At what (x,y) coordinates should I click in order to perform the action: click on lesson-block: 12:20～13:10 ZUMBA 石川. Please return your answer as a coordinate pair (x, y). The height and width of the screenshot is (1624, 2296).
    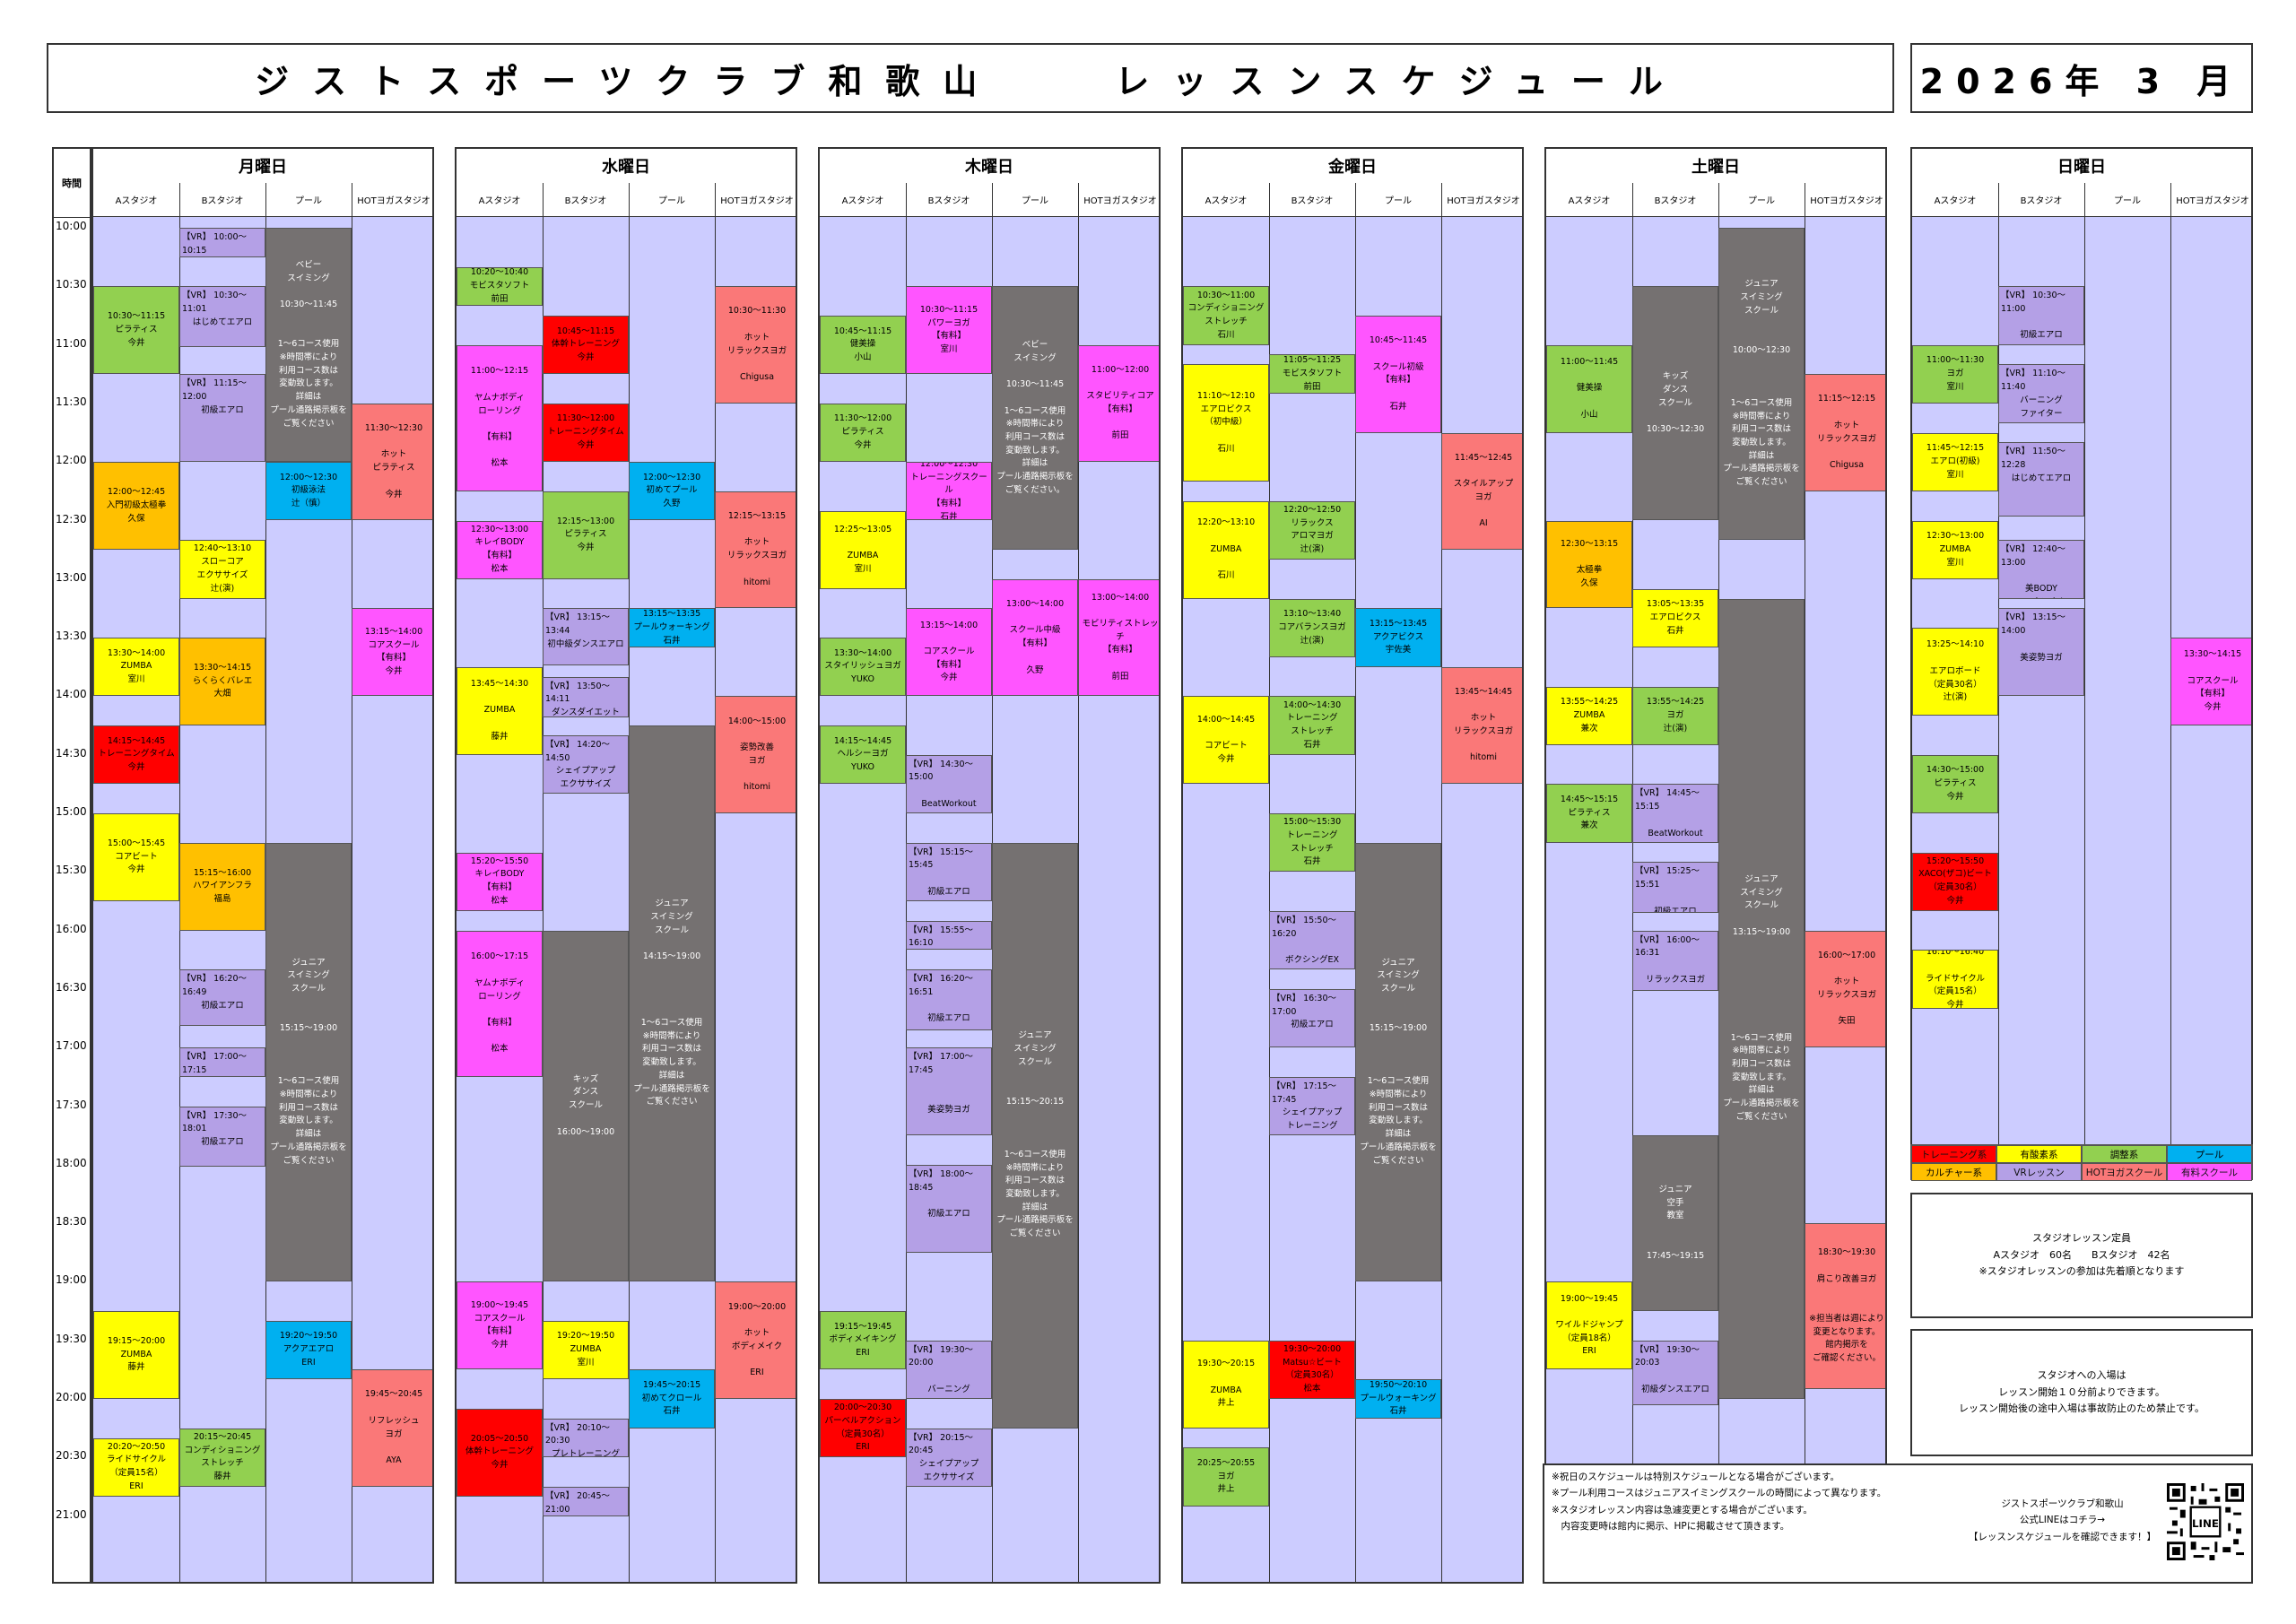
    Looking at the image, I should click on (1226, 549).